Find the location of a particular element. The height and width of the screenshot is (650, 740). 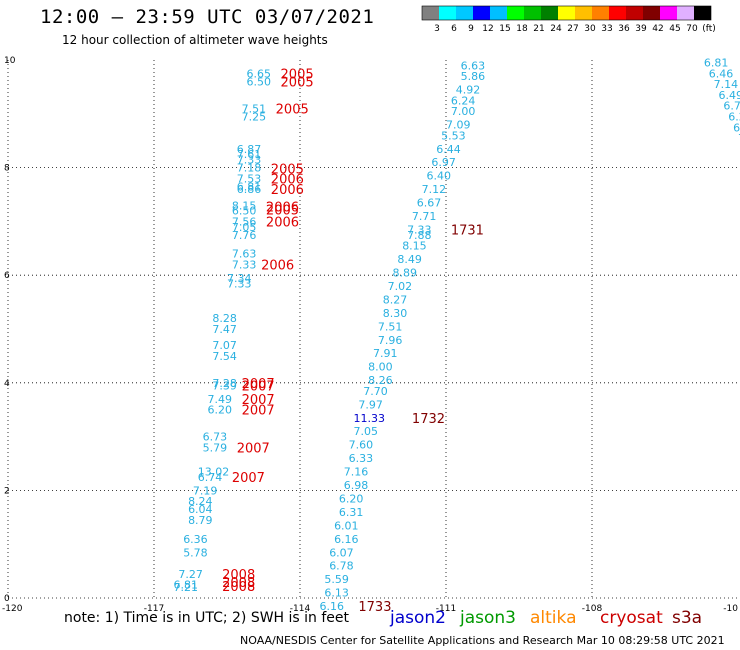

swh-value: 7.61 is located at coordinates (249, 154).